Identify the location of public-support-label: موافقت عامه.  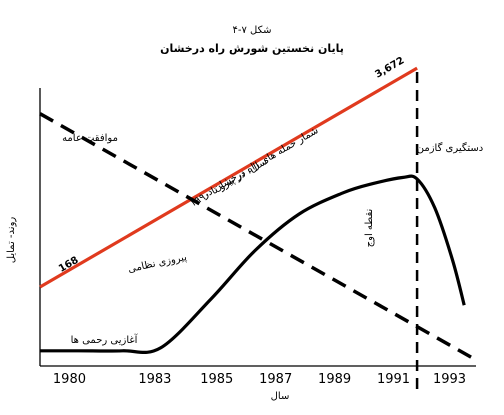
(90, 138).